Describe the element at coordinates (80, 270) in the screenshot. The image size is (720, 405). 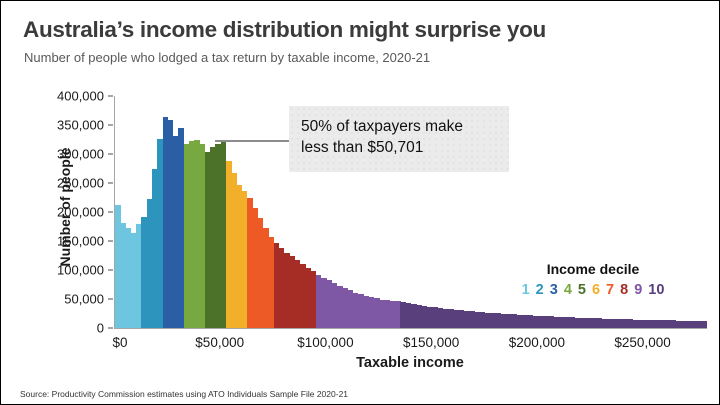
I see `y-tick-label: 100,000` at that location.